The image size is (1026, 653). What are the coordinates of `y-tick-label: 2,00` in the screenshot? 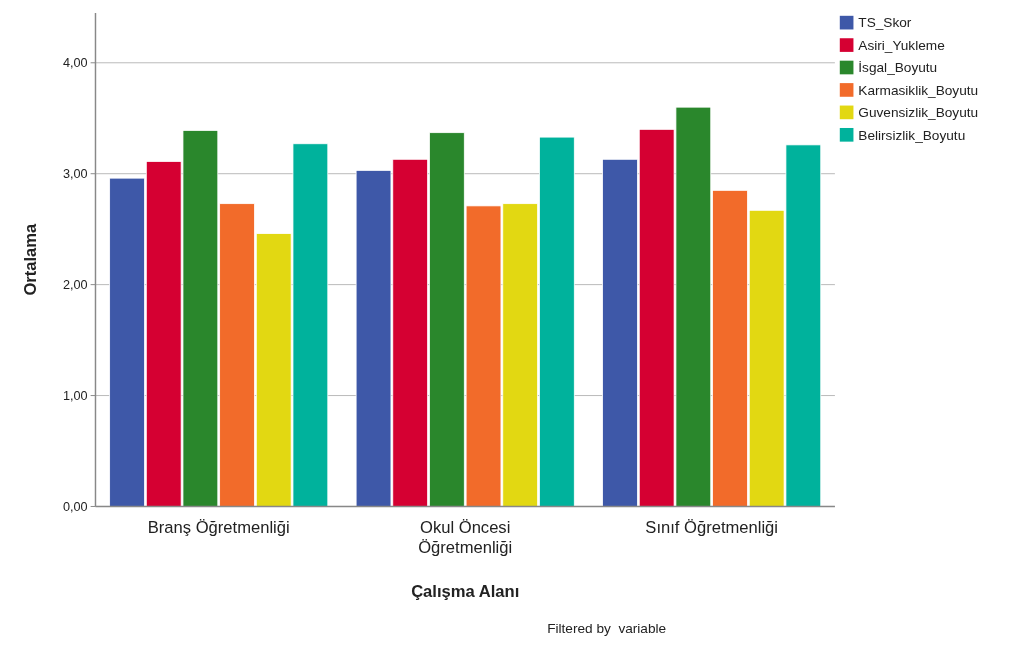 It's located at (75, 285).